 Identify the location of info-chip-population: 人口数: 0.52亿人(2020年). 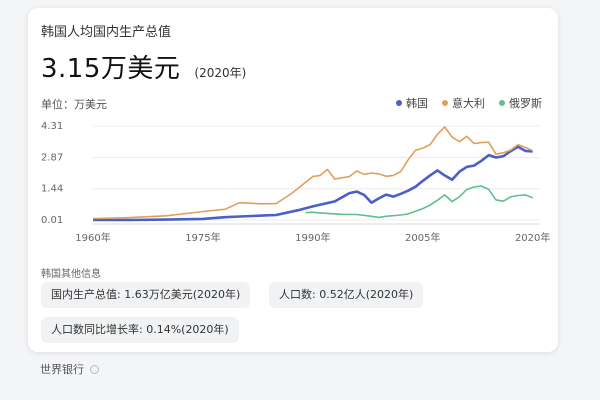
(346, 295).